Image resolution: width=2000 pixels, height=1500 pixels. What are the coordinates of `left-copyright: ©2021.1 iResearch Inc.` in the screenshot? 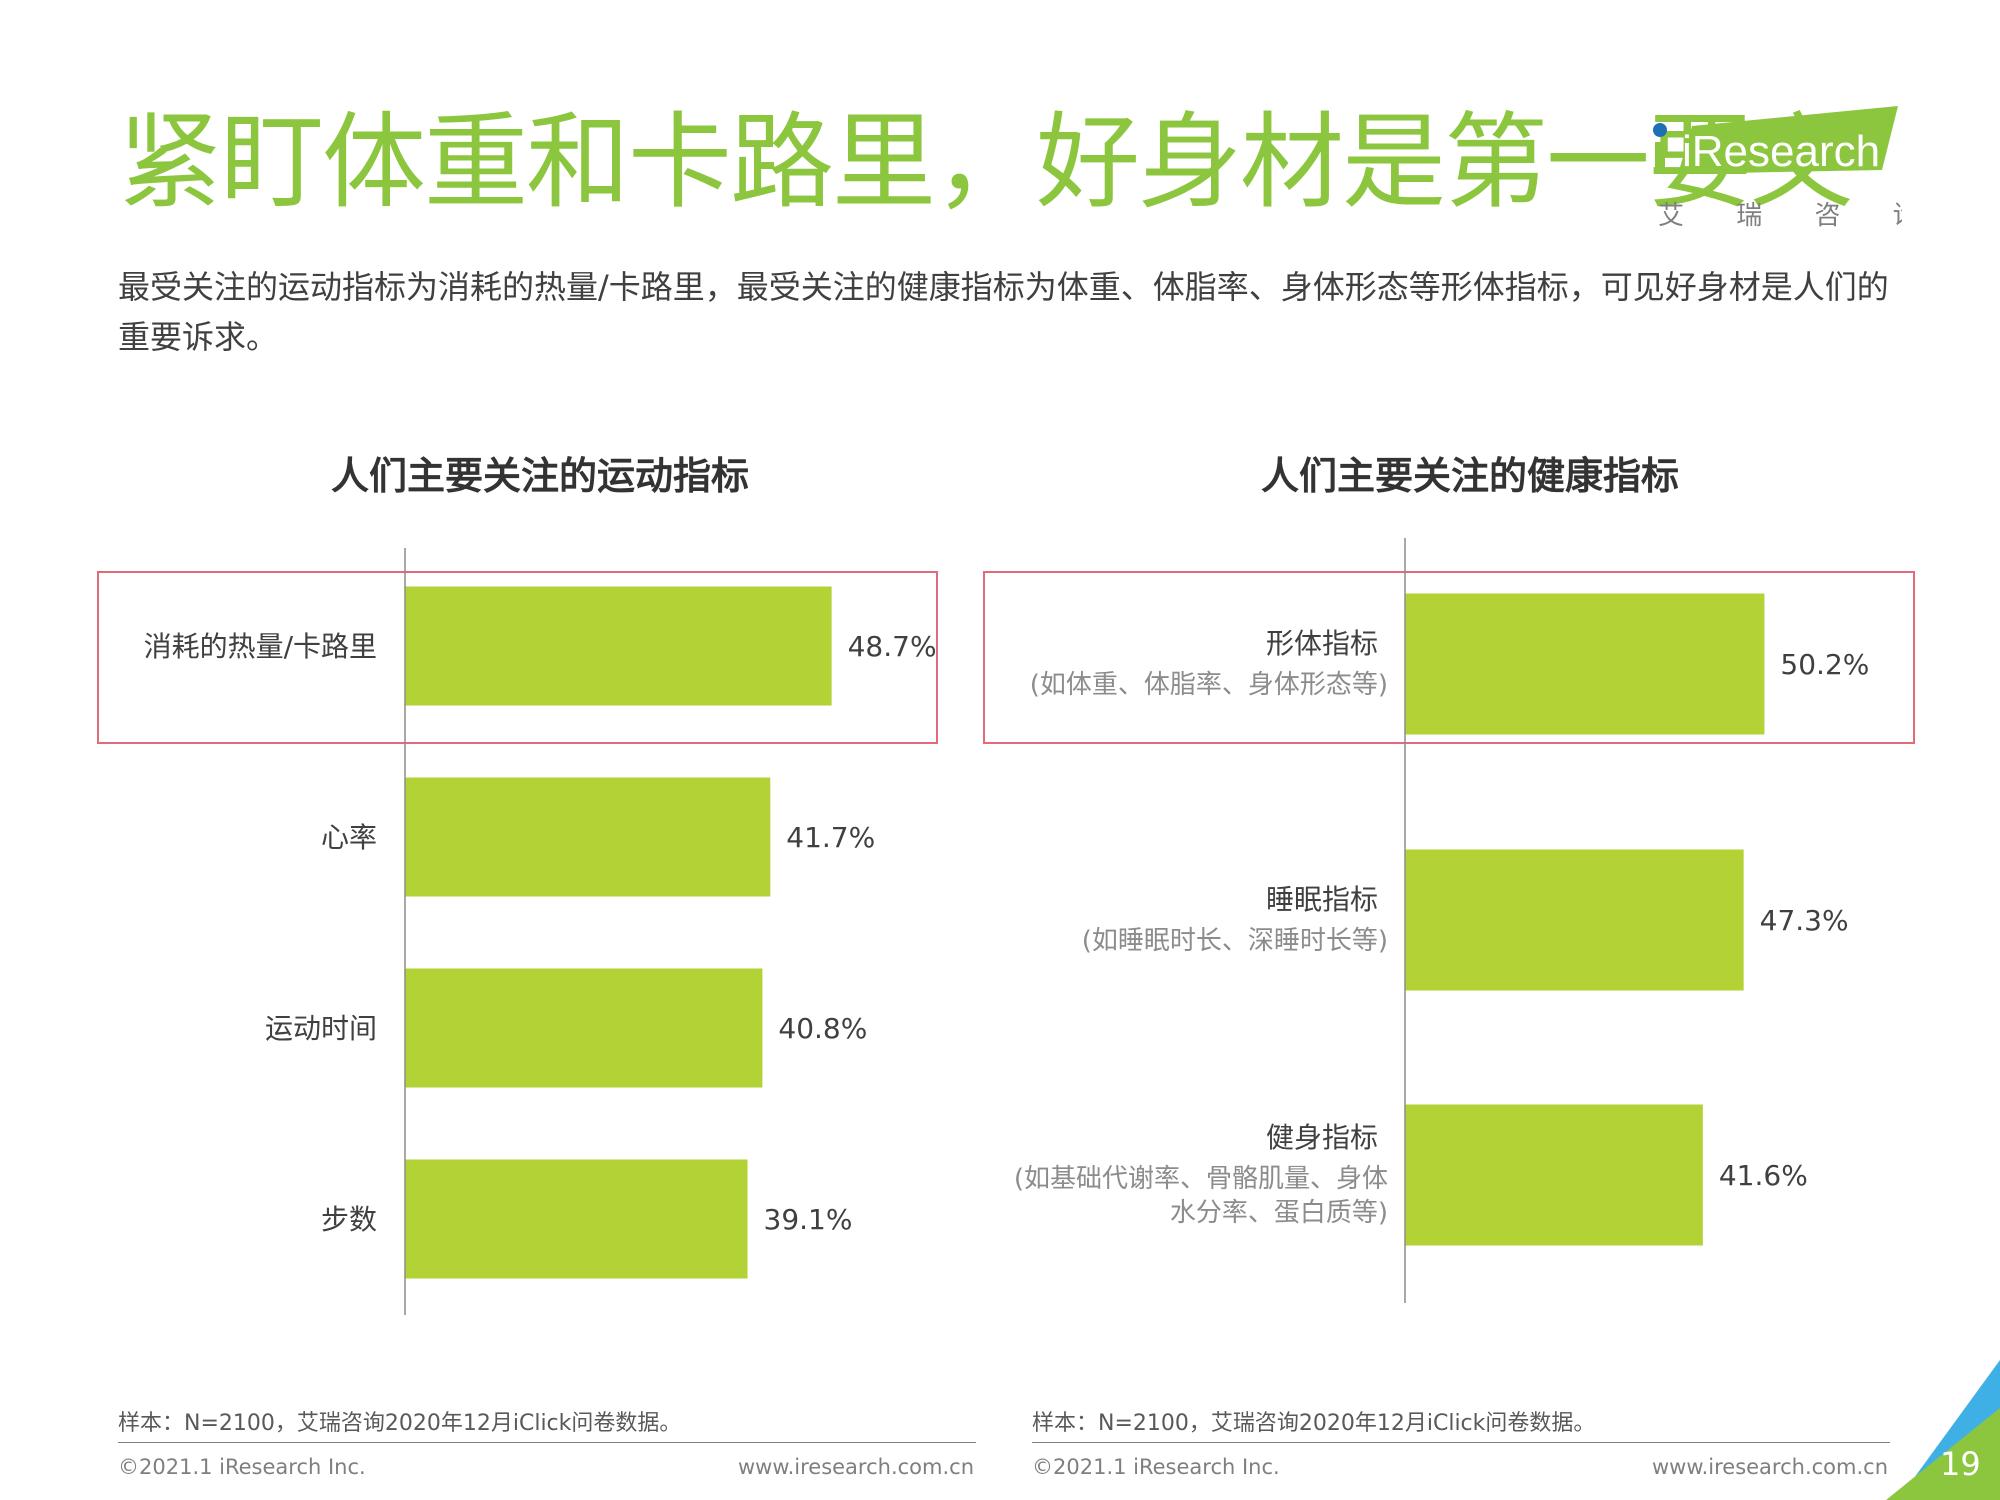 It's located at (242, 1467).